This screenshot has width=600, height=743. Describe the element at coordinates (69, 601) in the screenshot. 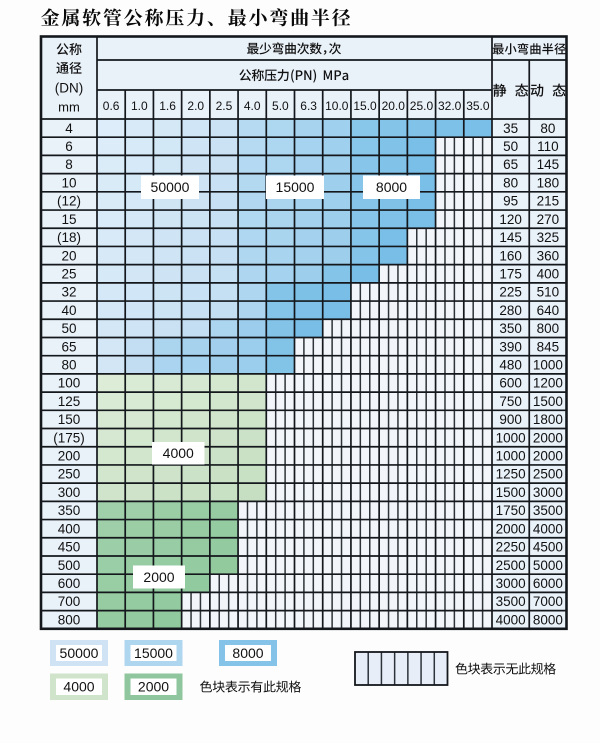

I see `svg-text: 700` at that location.